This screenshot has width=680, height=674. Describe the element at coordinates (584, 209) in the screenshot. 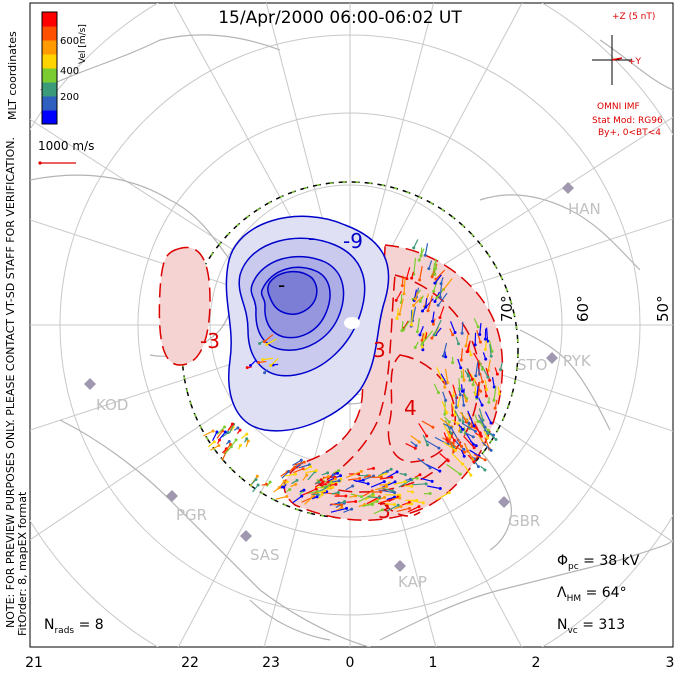

I see `station-label-han: HAN` at that location.